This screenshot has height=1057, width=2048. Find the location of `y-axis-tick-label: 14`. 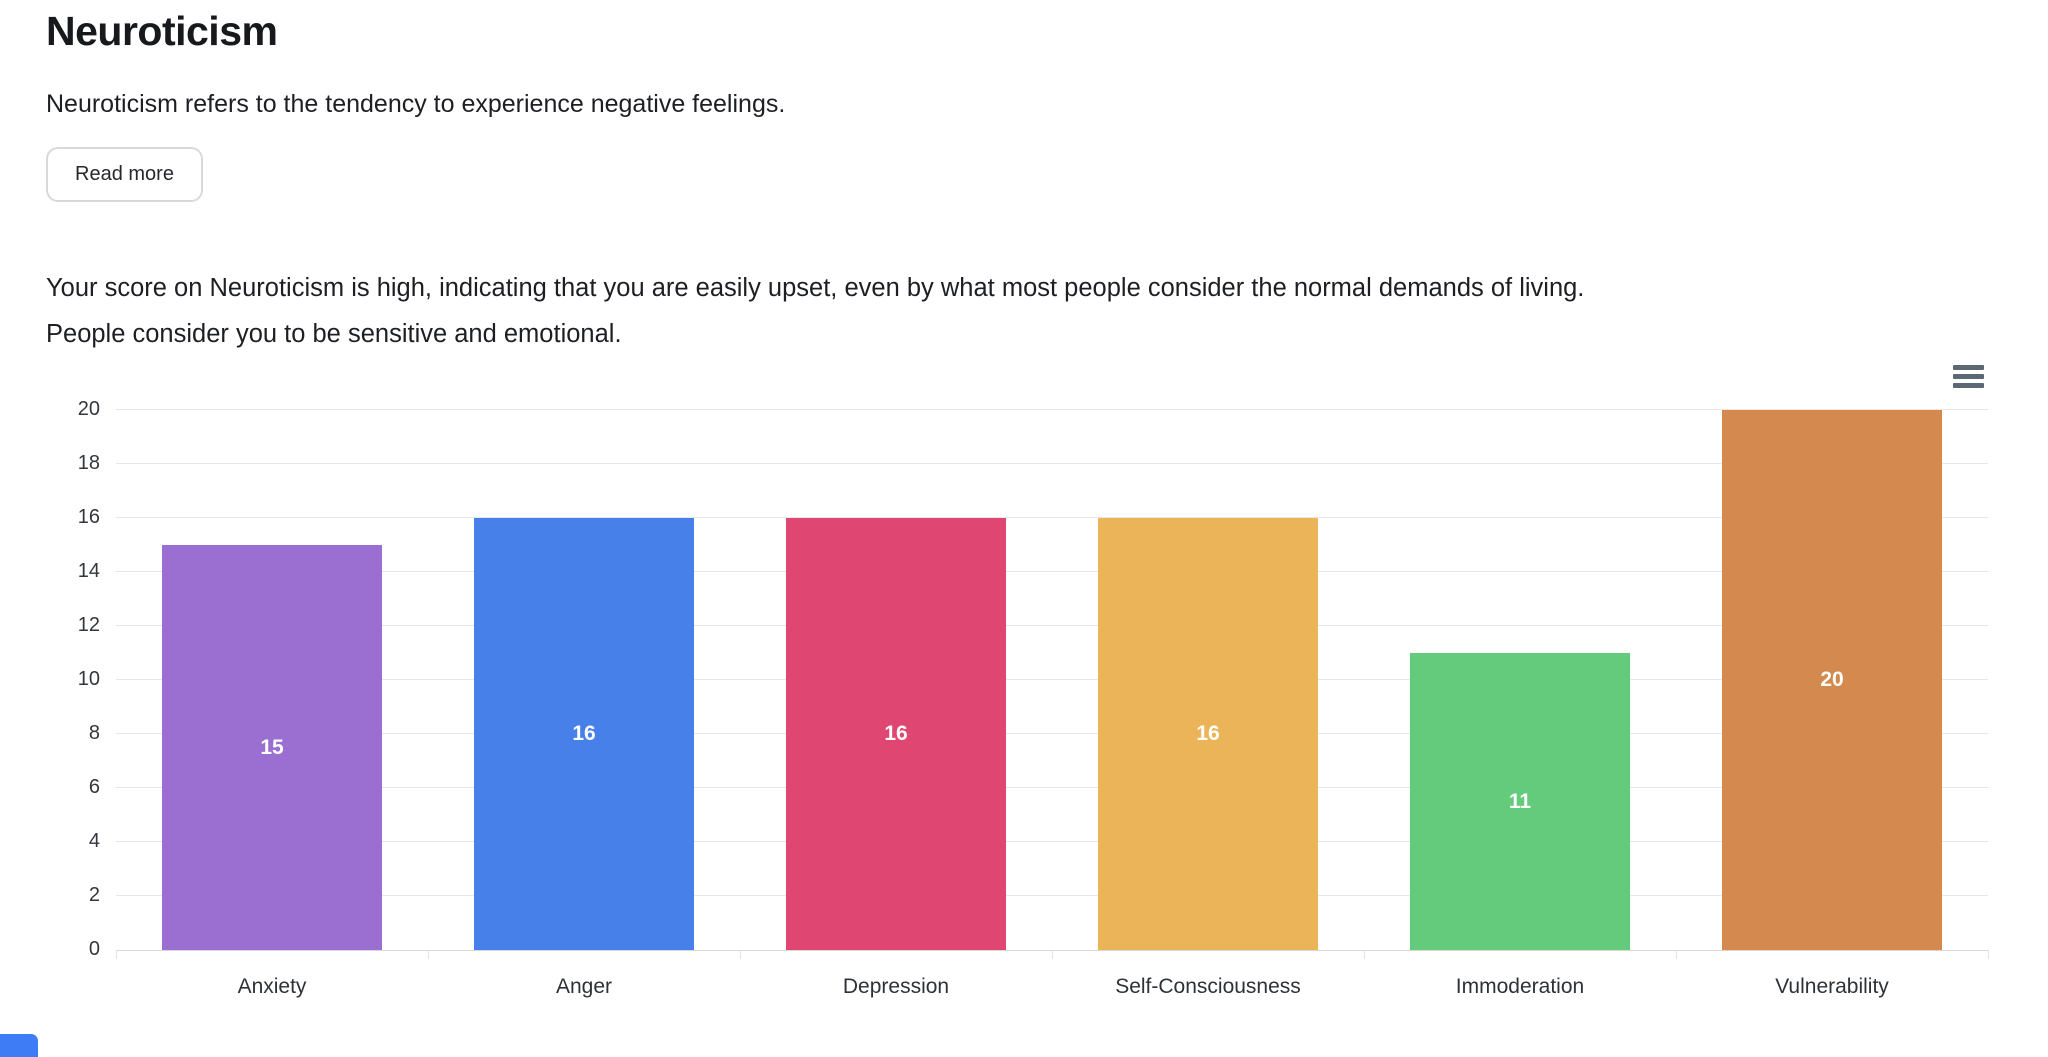

y-axis-tick-label: 14 is located at coordinates (88, 571).